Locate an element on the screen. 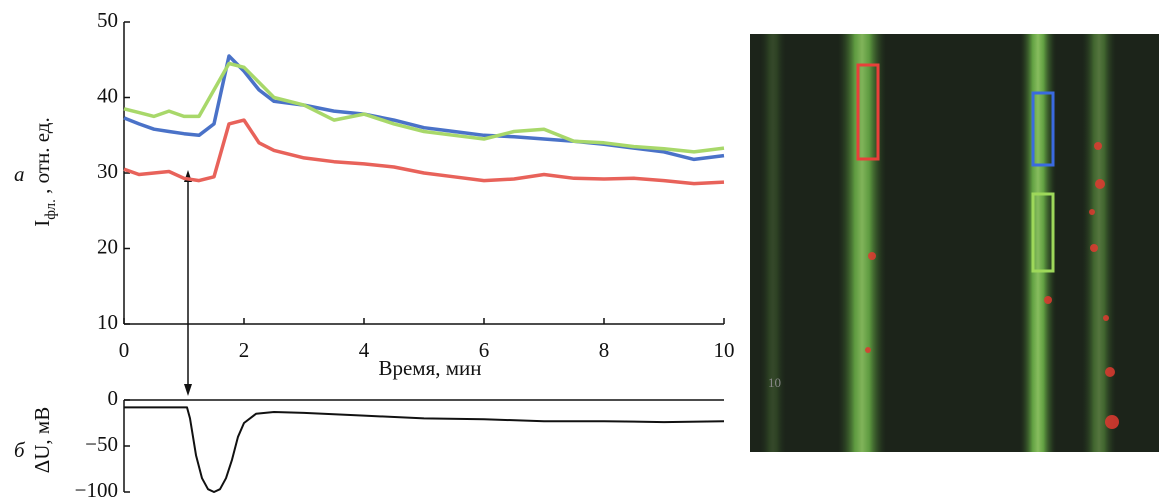  y-tick-label: 0 is located at coordinates (113, 398).